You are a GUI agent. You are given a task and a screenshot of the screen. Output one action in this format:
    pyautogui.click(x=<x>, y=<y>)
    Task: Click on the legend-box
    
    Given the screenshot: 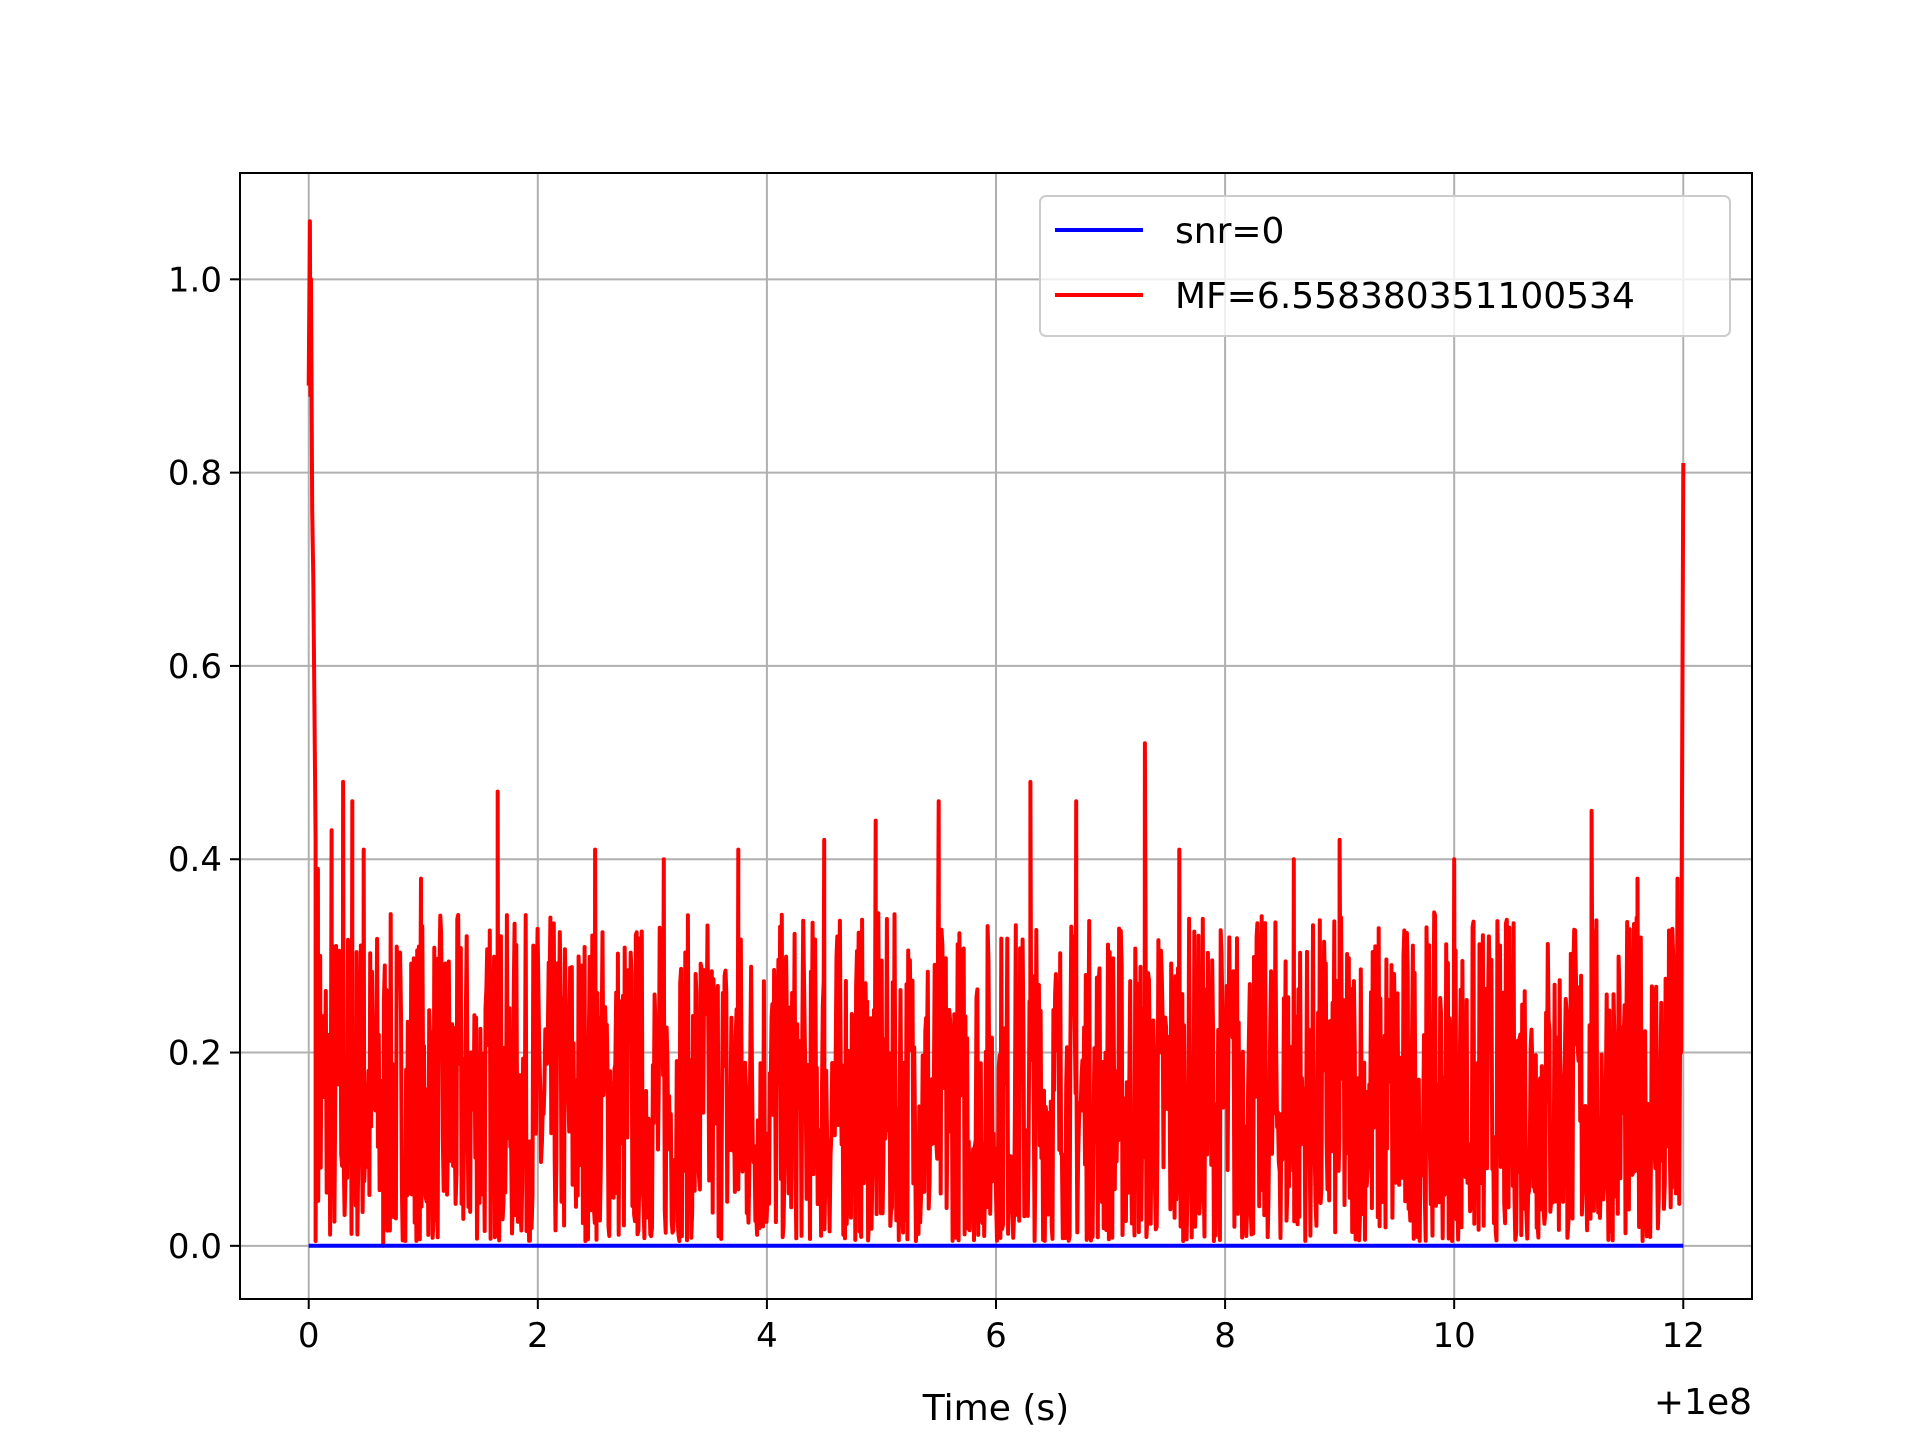 What is the action you would take?
    pyautogui.click(x=1385, y=266)
    